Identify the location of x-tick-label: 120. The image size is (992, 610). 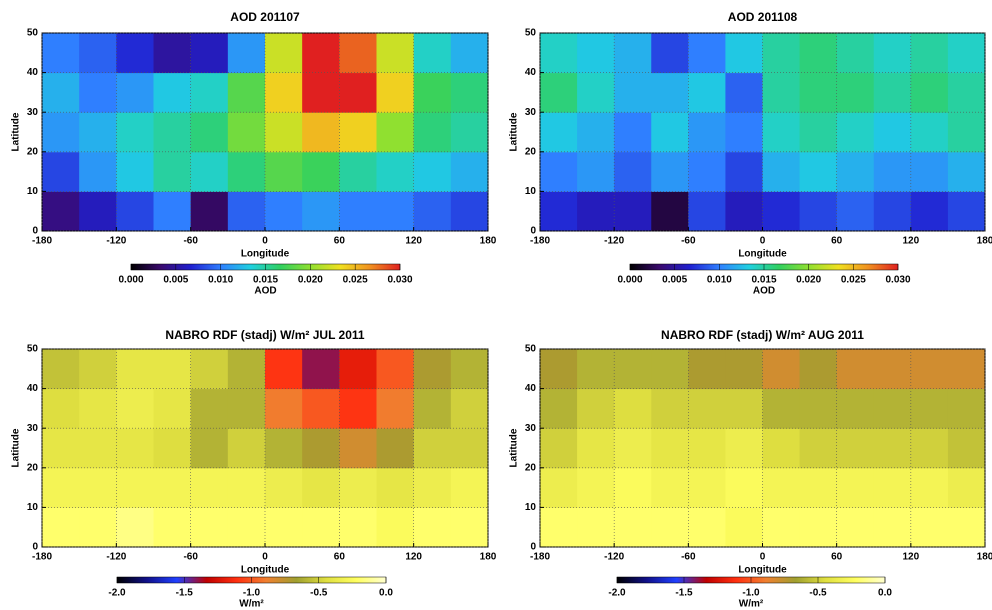
(910, 557).